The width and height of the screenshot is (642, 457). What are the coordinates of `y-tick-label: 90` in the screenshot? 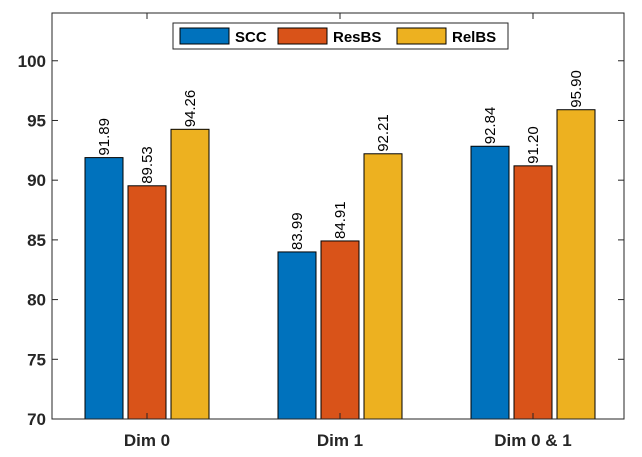 It's located at (36, 180).